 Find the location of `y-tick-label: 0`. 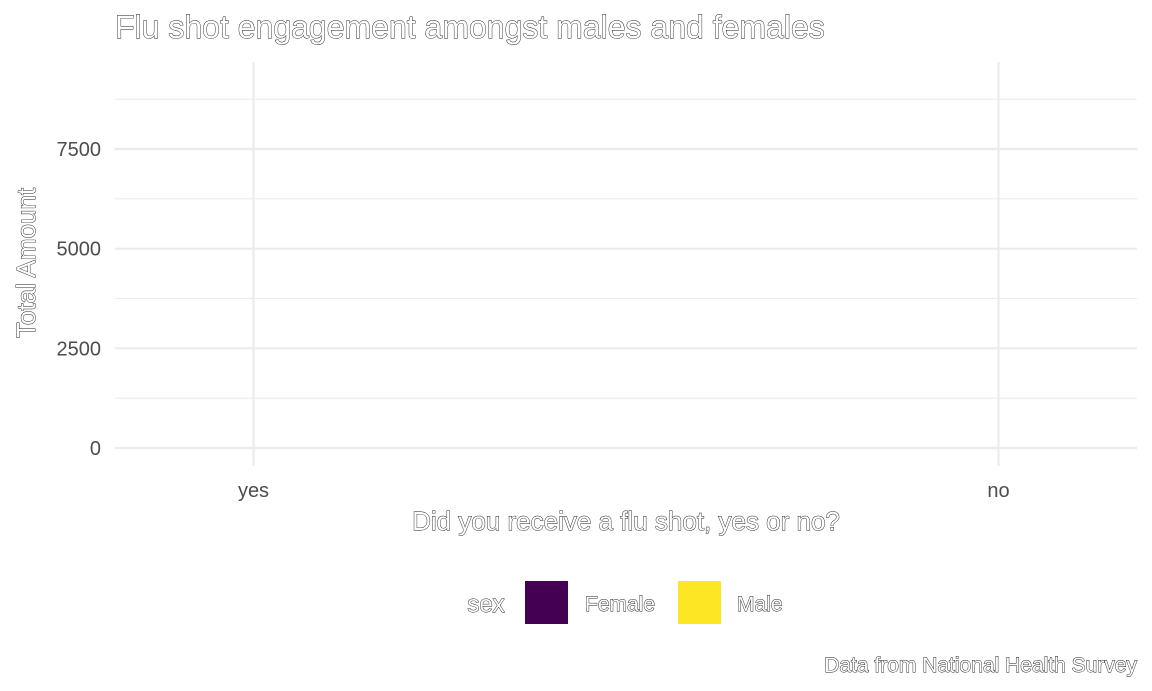

y-tick-label: 0 is located at coordinates (95, 449).